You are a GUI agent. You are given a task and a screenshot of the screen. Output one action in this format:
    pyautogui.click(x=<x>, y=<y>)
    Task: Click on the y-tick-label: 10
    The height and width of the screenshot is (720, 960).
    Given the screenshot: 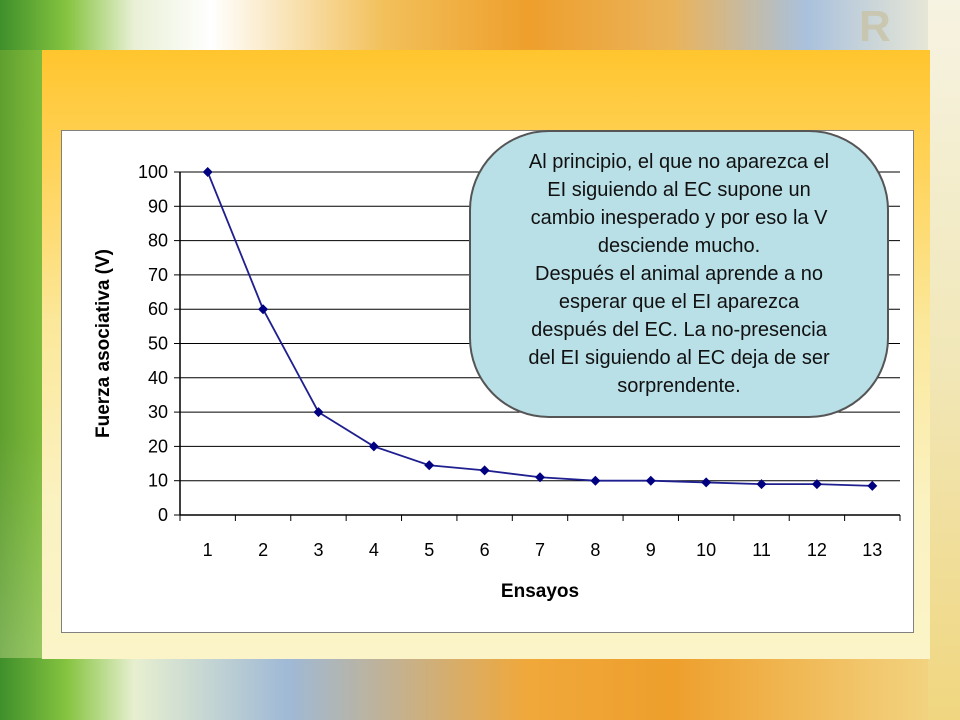 What is the action you would take?
    pyautogui.click(x=158, y=481)
    